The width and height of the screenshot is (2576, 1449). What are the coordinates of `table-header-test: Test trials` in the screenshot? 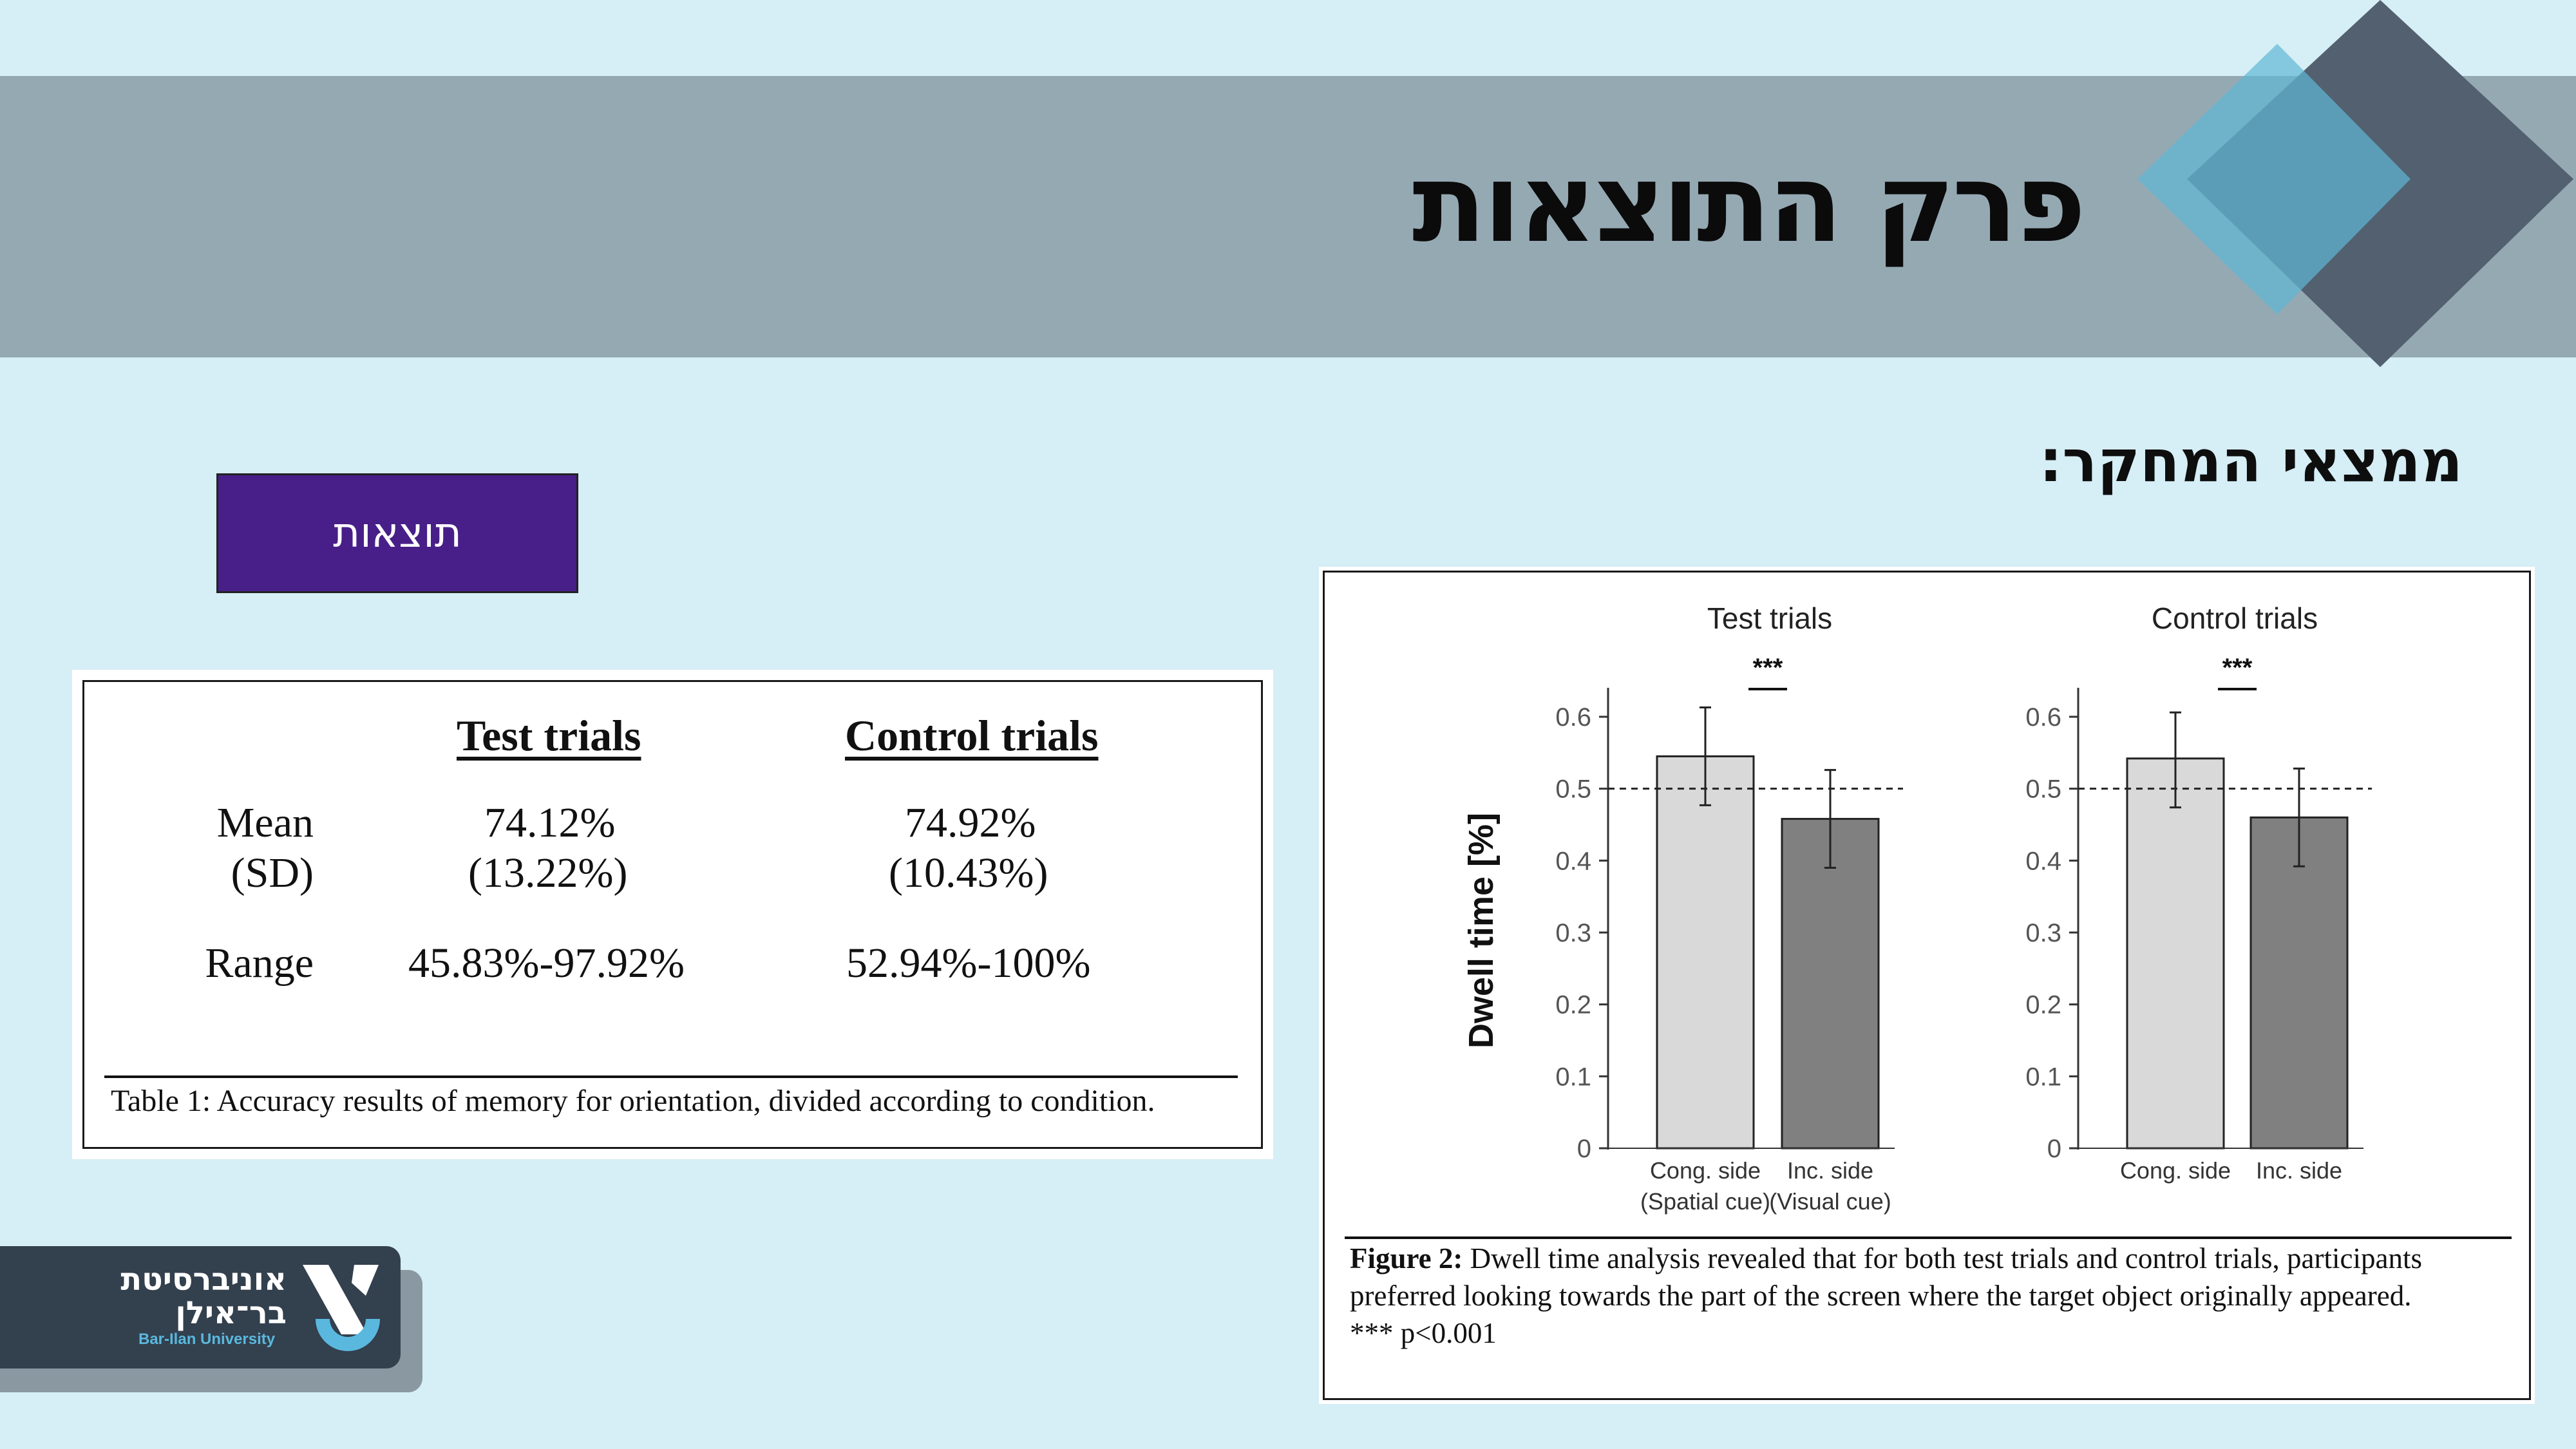 It's located at (549, 735).